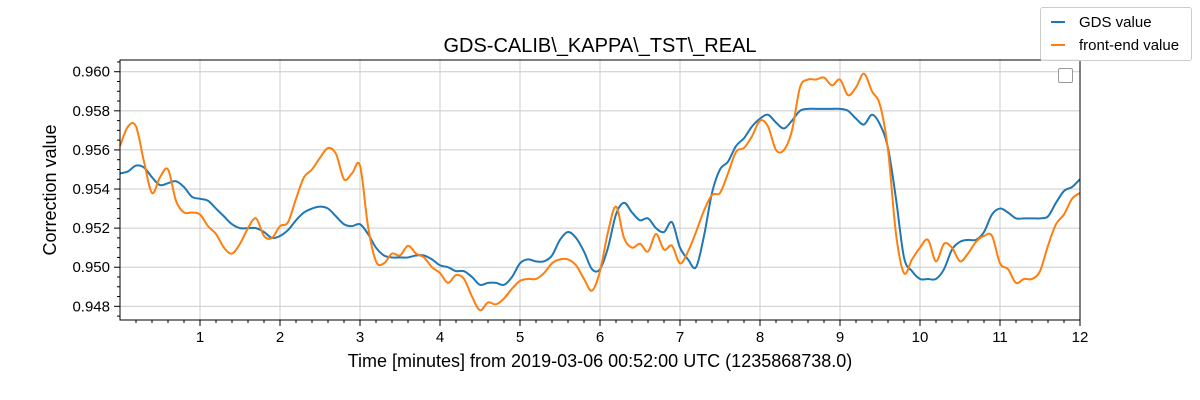  What do you see at coordinates (91, 72) in the screenshot?
I see `y-tick-label: 0.960` at bounding box center [91, 72].